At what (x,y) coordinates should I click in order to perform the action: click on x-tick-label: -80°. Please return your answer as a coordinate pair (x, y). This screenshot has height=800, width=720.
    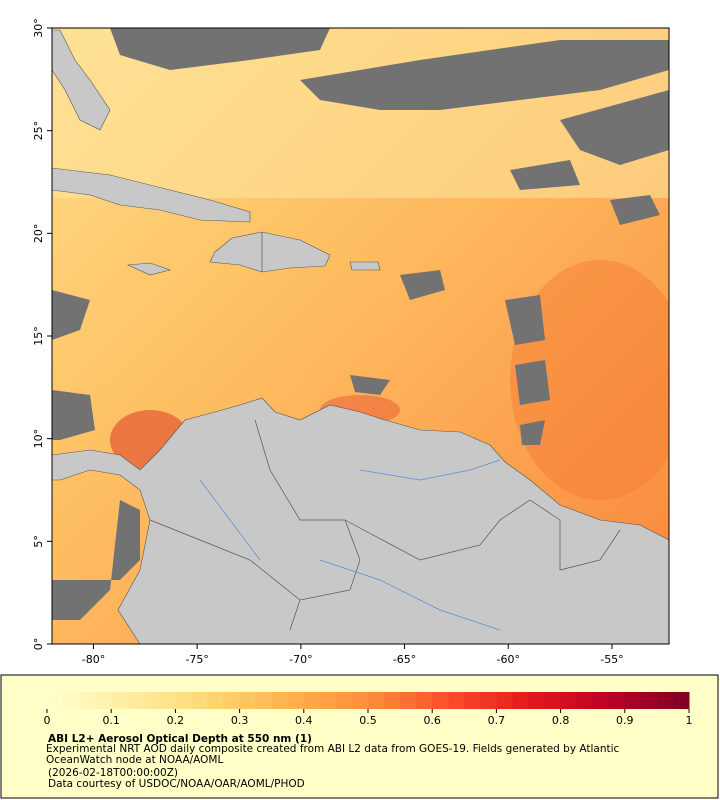
    Looking at the image, I should click on (93, 659).